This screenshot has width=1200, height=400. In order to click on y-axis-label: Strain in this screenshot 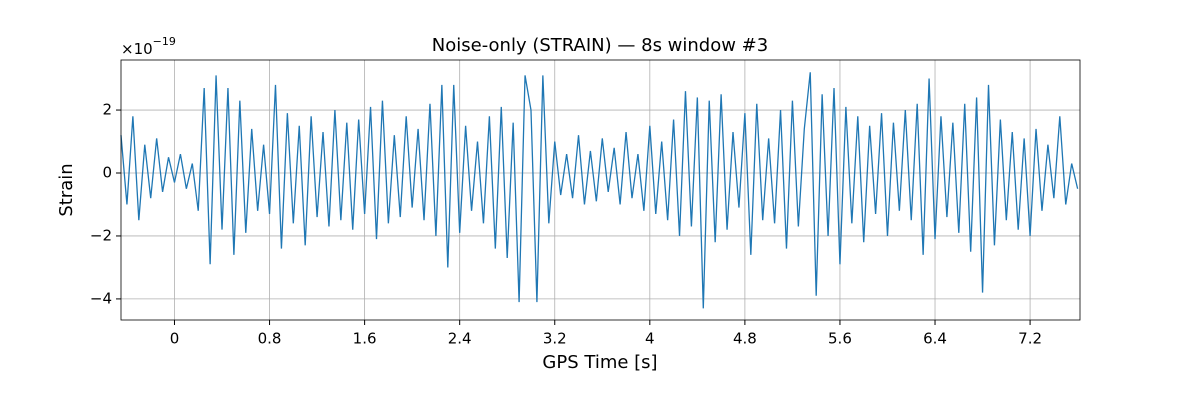, I will do `click(66, 189)`.